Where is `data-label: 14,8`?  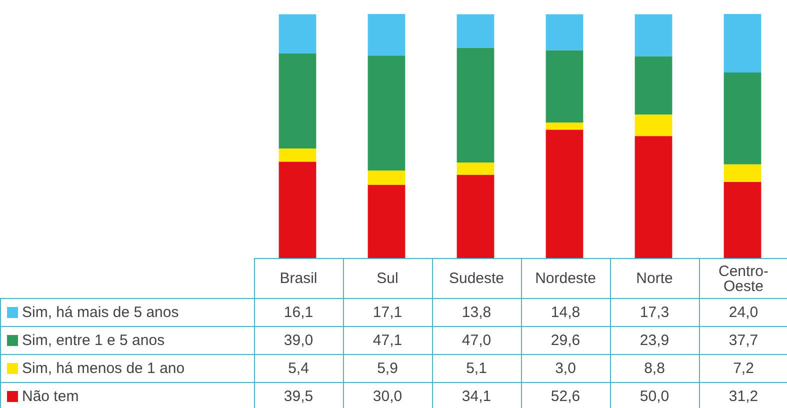
data-label: 14,8 is located at coordinates (565, 312).